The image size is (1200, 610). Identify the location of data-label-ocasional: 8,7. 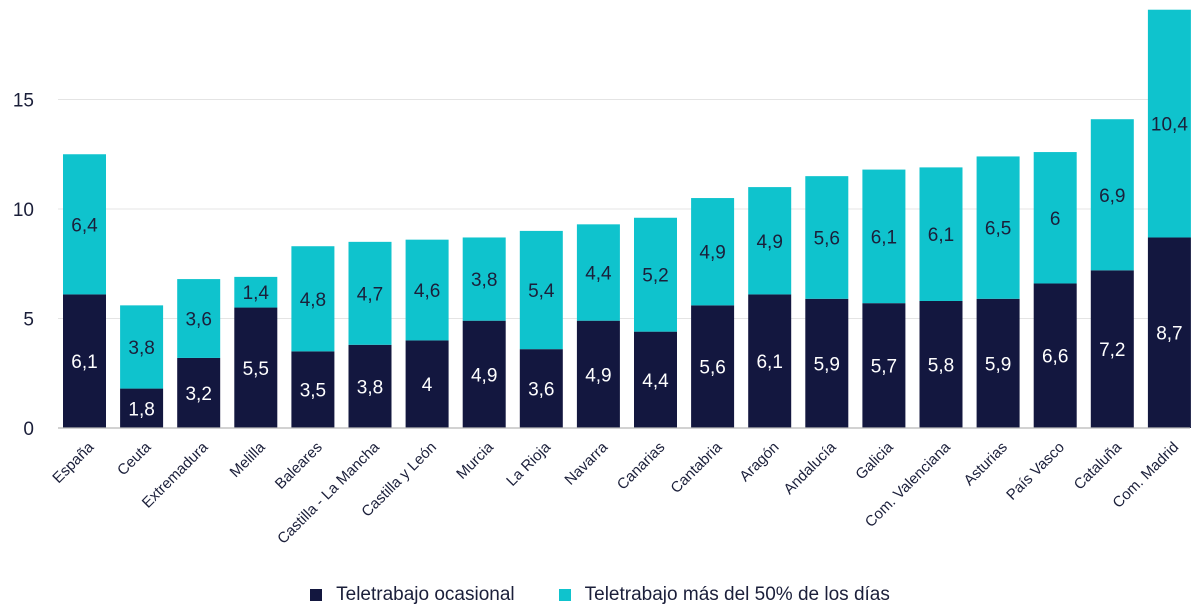
(1169, 334).